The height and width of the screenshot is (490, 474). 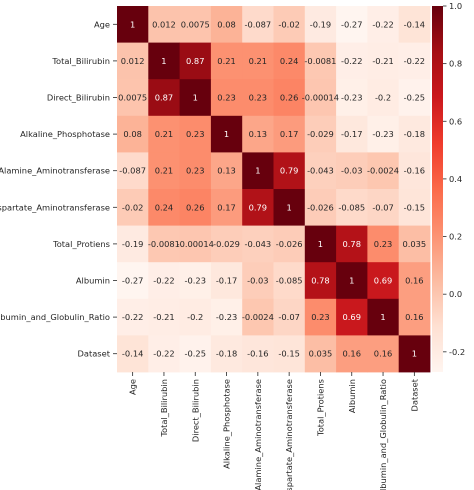 I want to click on cell-value-label: -0.03, so click(x=351, y=171).